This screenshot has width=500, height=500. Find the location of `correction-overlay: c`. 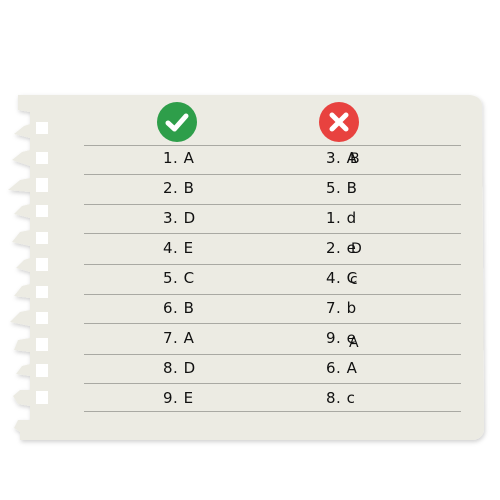

correction-overlay: c is located at coordinates (354, 280).